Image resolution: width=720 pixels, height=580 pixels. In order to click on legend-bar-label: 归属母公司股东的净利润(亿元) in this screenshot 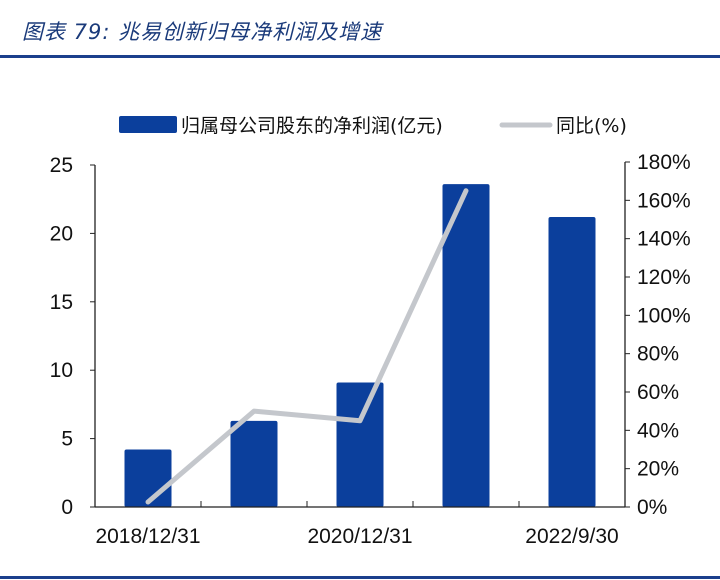, I will do `click(312, 126)`.